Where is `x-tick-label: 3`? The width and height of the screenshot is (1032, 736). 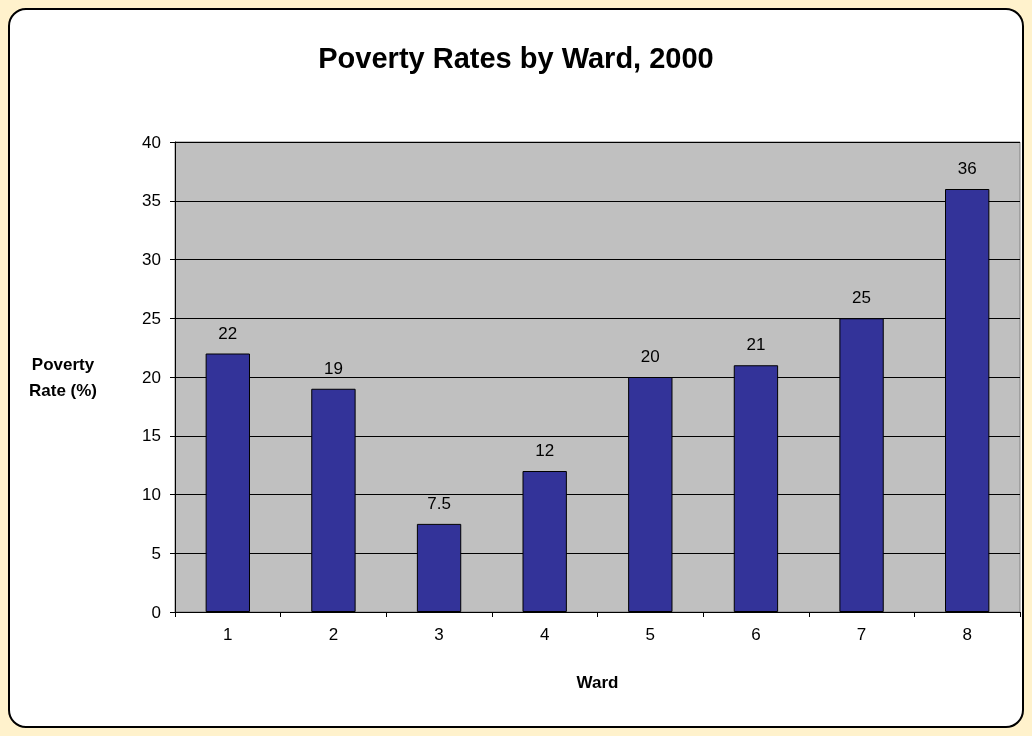
x-tick-label: 3 is located at coordinates (439, 634).